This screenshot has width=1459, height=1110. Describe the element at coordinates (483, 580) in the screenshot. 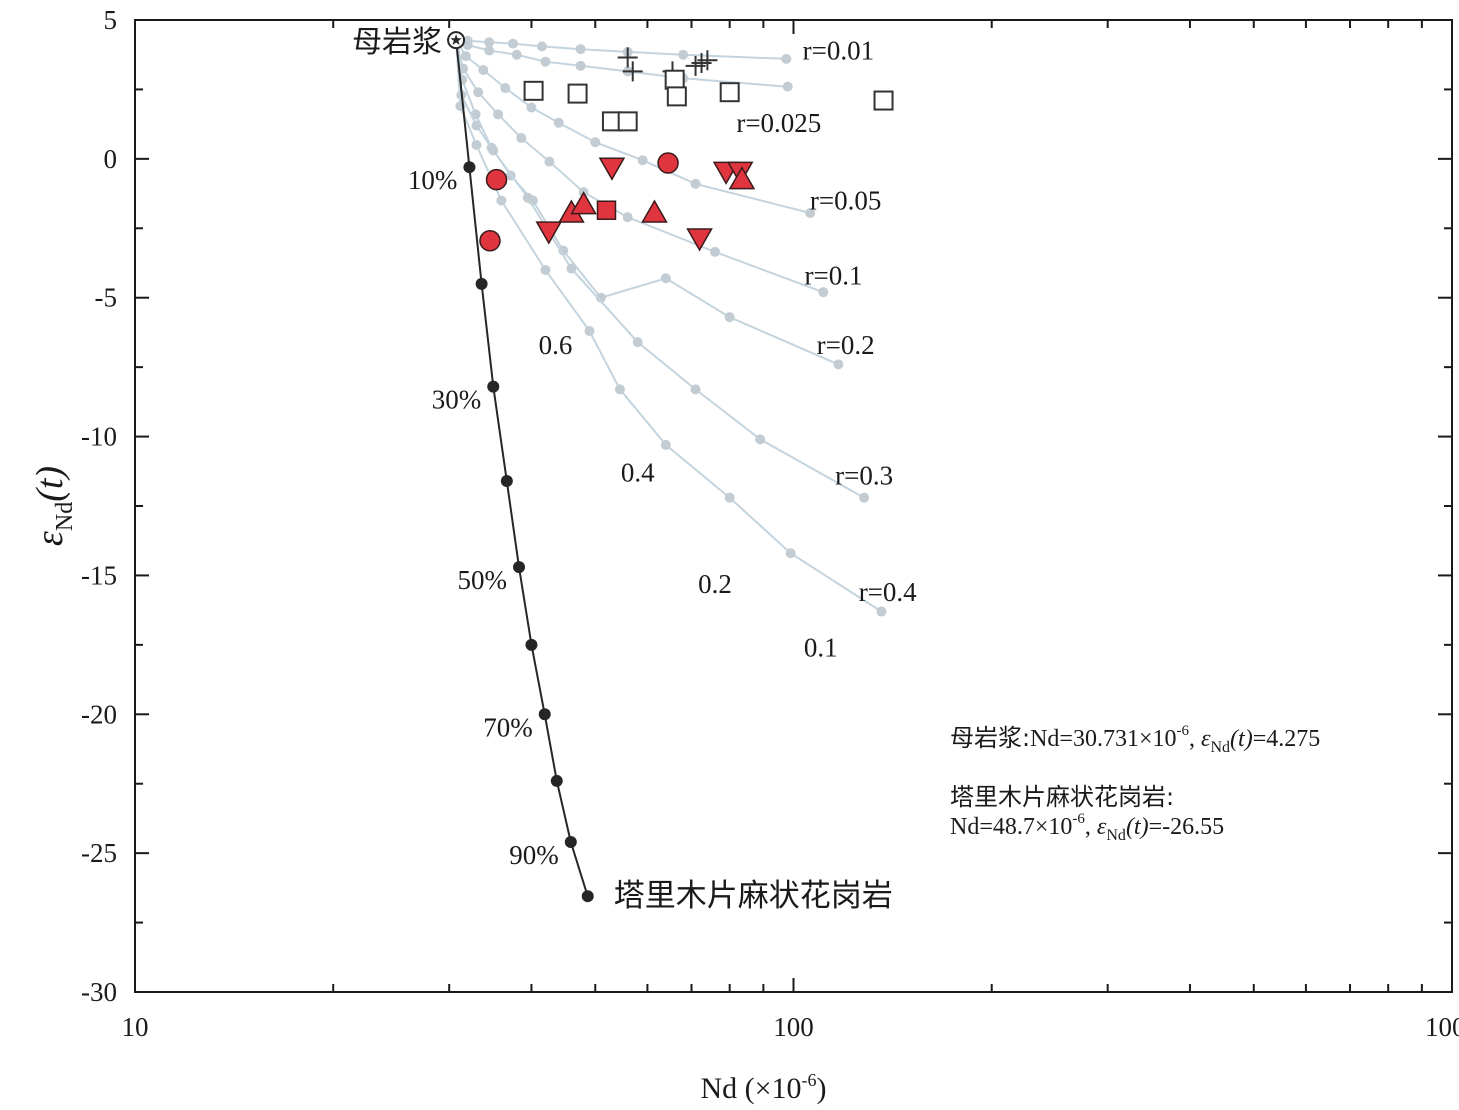

I see `mixing-percent-label: 50%` at that location.